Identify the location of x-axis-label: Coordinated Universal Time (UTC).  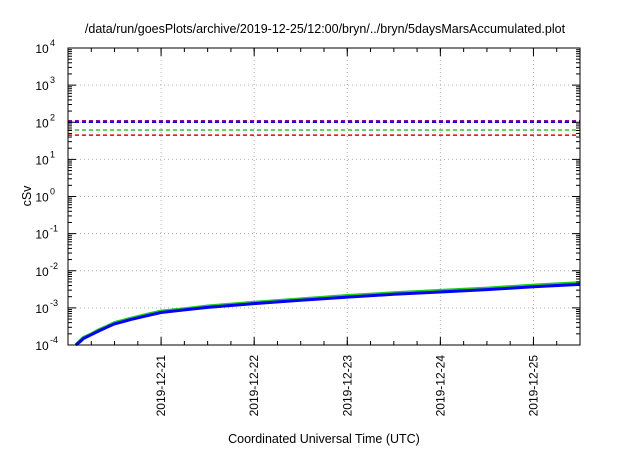
(324, 439).